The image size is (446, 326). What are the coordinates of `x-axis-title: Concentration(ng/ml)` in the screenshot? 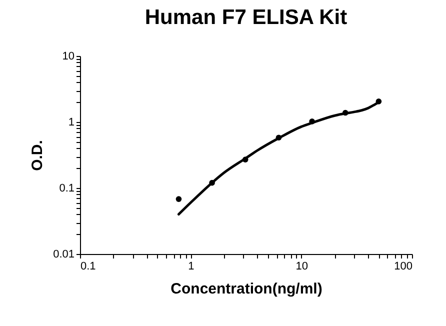 It's located at (246, 289).